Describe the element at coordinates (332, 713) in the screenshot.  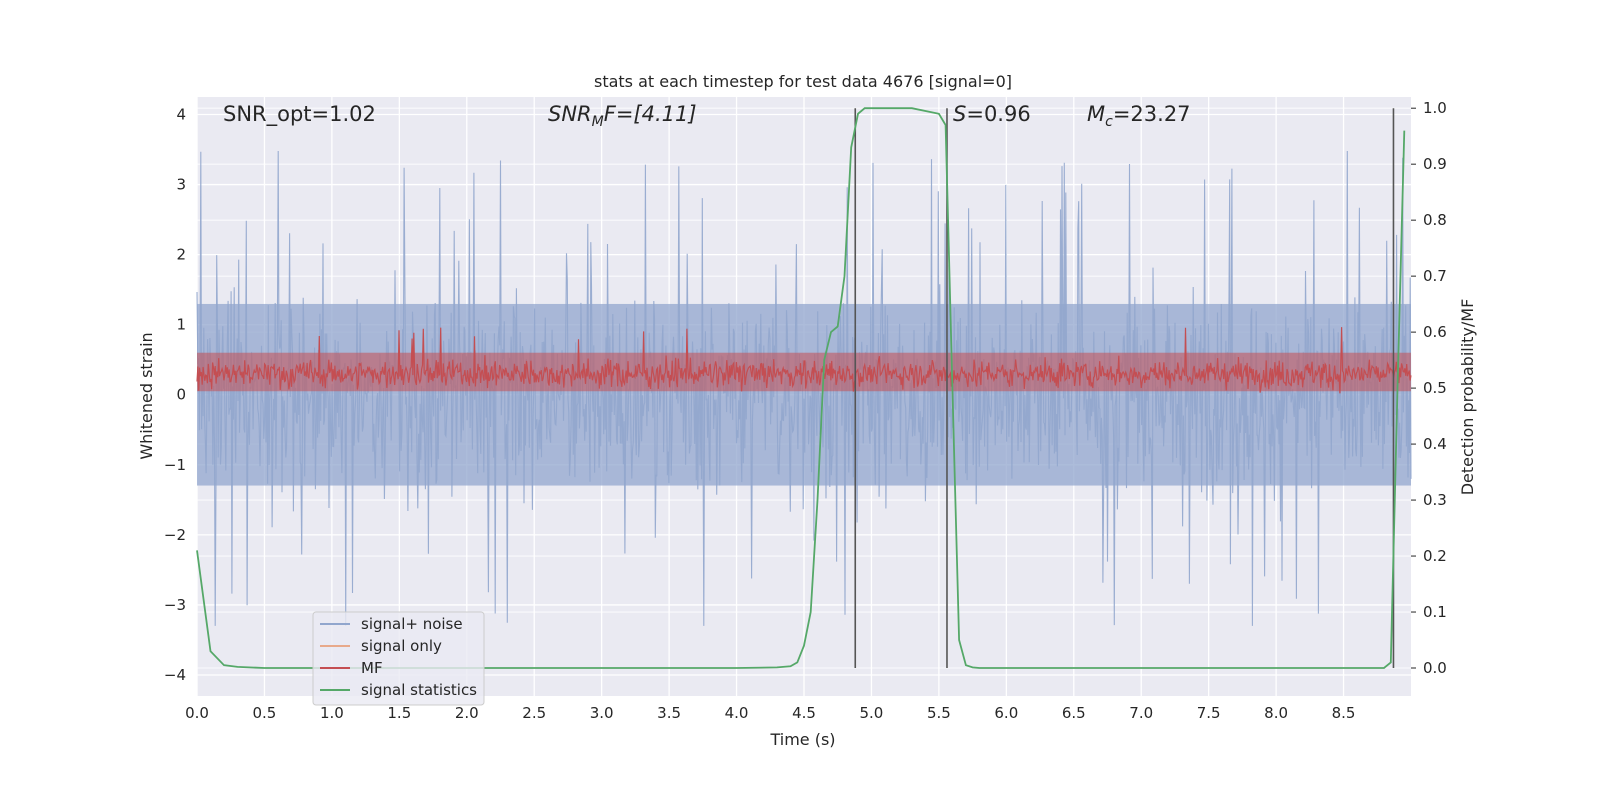
I see `x-tick-label: 1.0` at that location.